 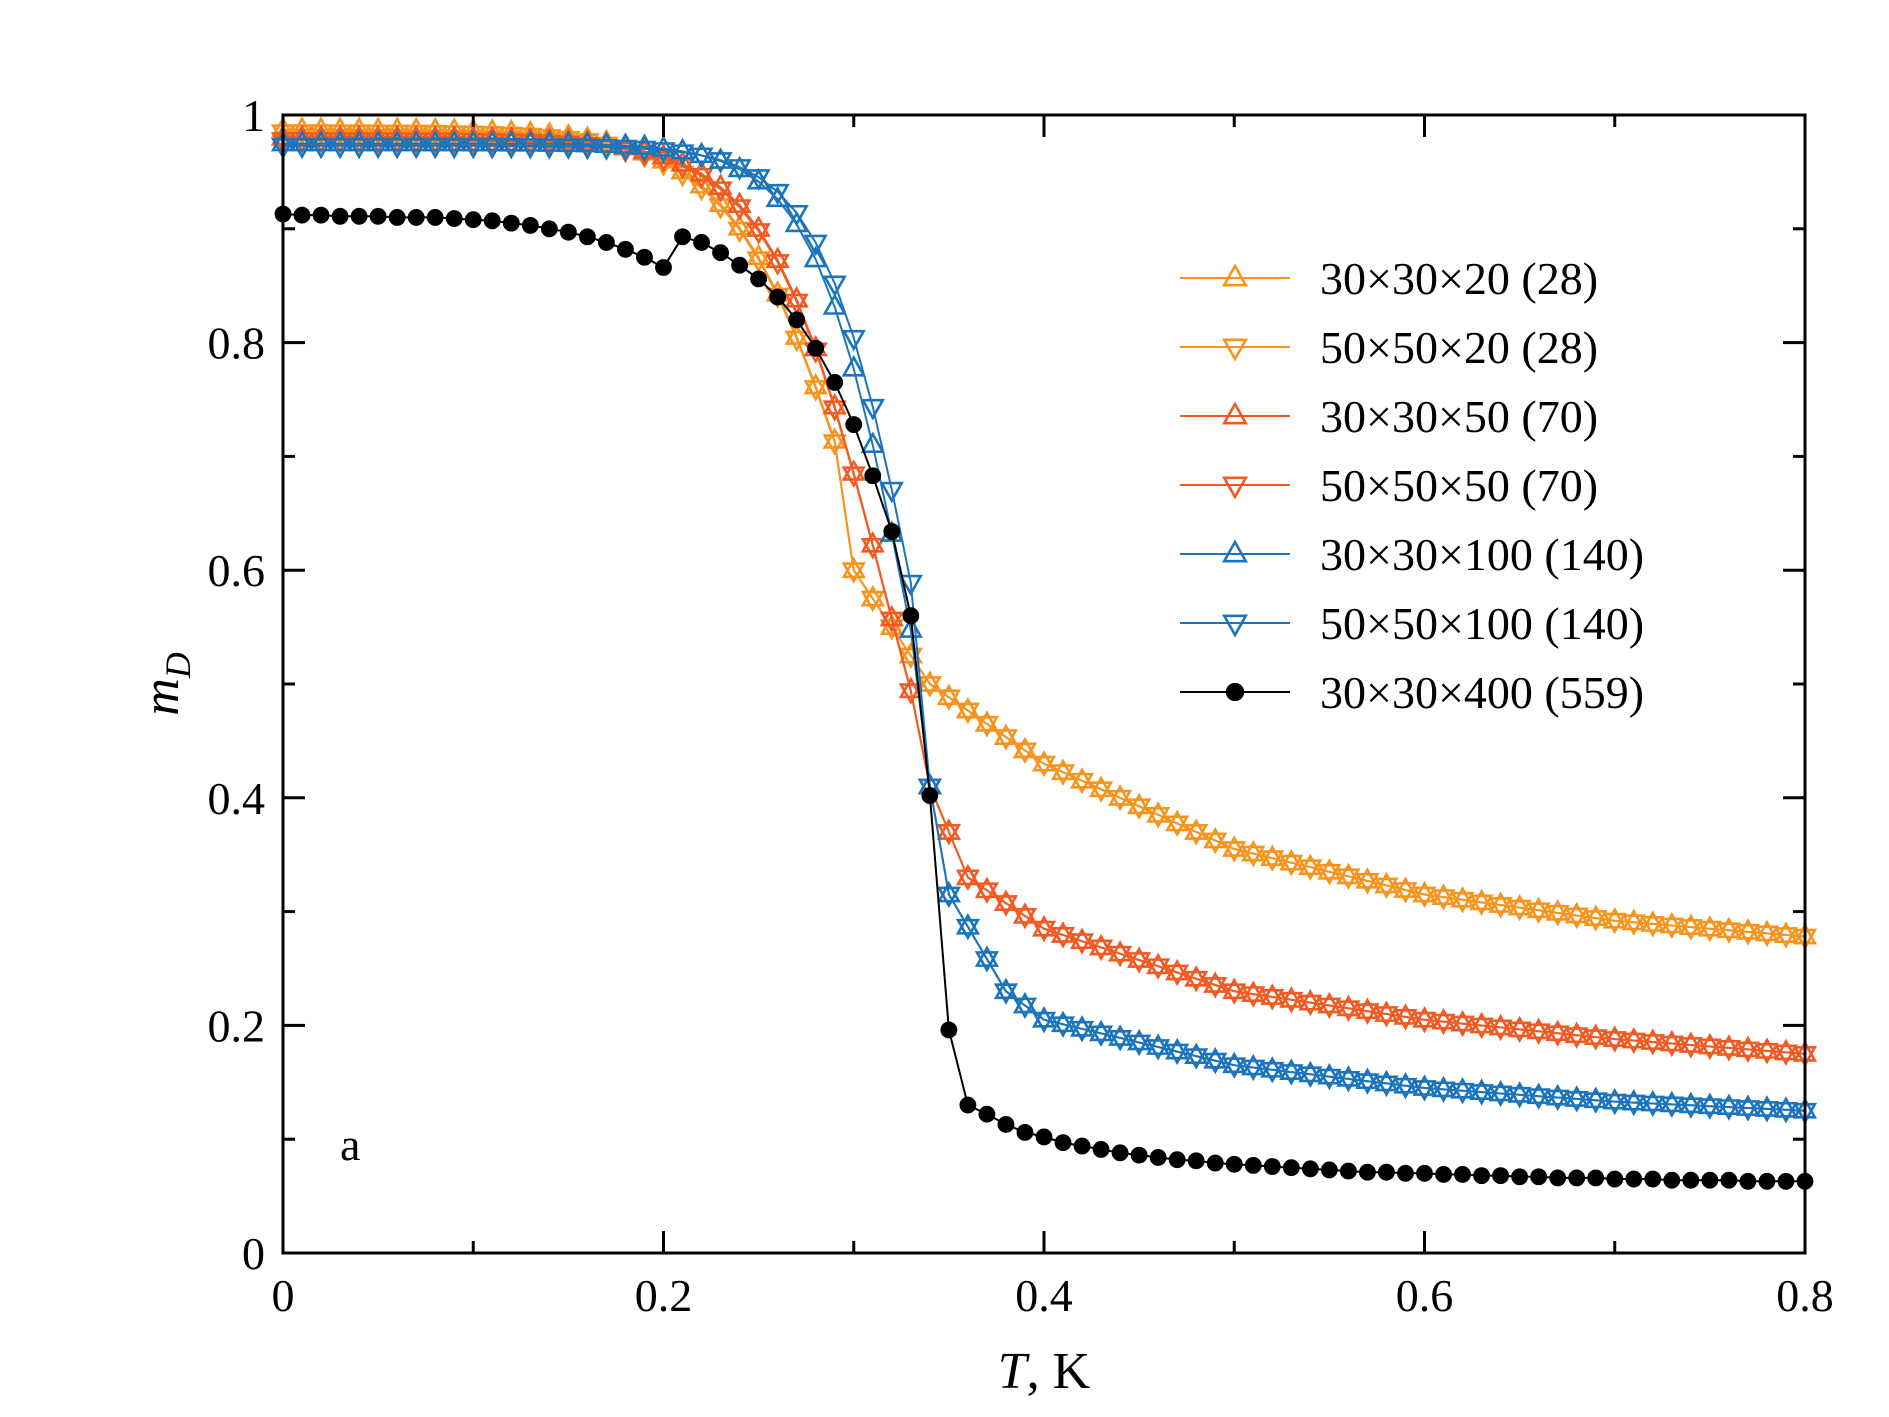 I want to click on y-tick-label: 0.6, so click(x=237, y=570).